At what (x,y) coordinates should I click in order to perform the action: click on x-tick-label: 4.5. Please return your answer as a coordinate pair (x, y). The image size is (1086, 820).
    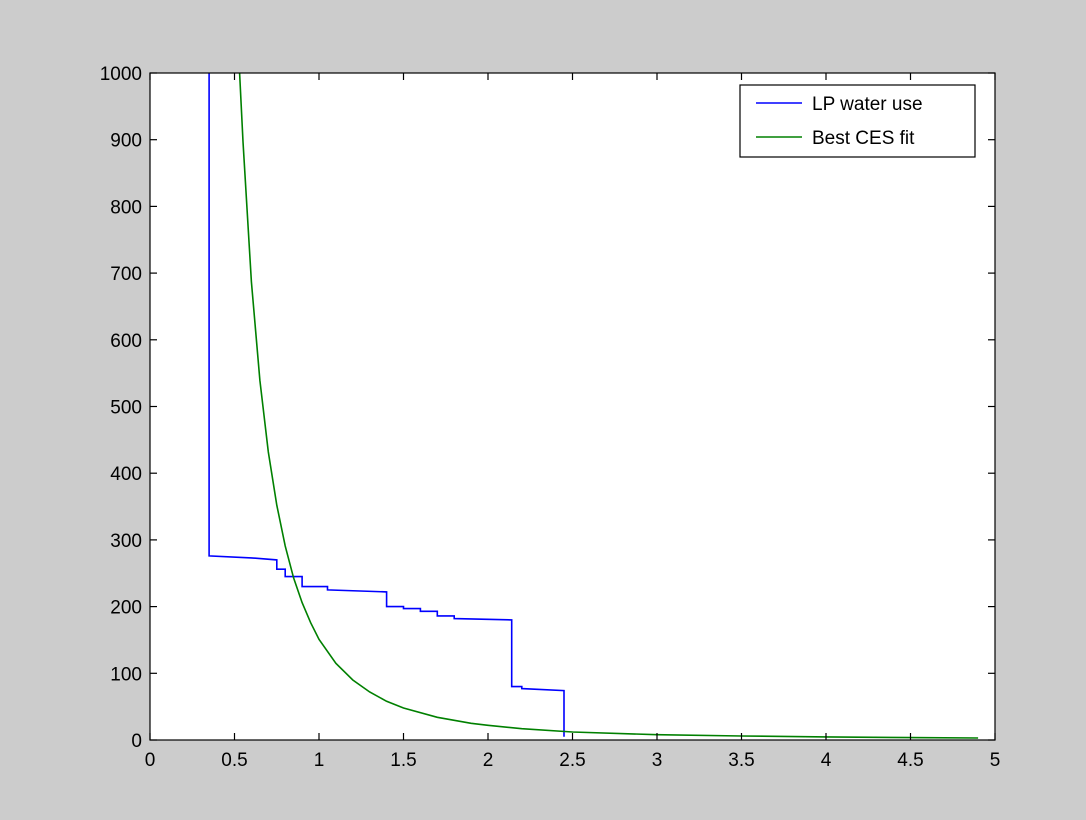
    Looking at the image, I should click on (910, 760).